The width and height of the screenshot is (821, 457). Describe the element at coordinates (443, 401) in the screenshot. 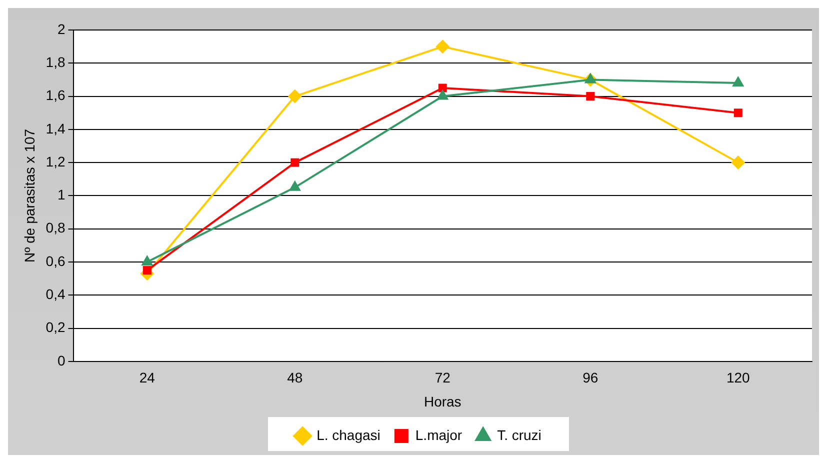

I see `x-axis-title: Horas` at that location.